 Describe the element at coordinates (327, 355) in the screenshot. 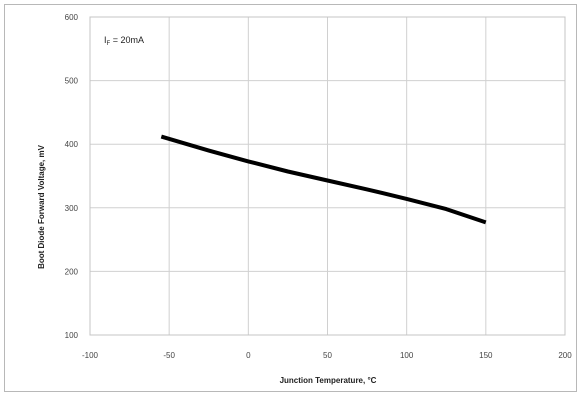

I see `x-tick-label: 50` at that location.